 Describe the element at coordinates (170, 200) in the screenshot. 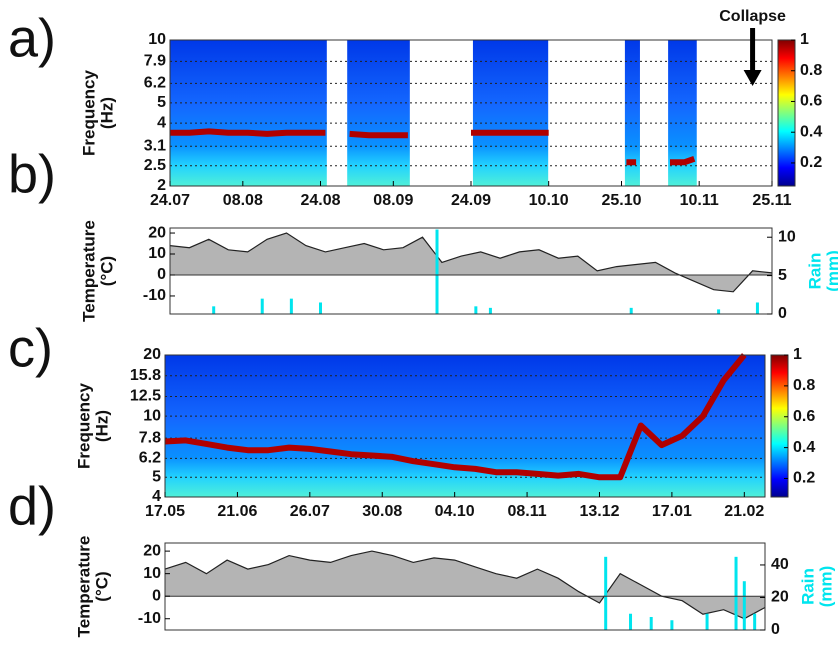

I see `x-tick-label: 24.07` at that location.